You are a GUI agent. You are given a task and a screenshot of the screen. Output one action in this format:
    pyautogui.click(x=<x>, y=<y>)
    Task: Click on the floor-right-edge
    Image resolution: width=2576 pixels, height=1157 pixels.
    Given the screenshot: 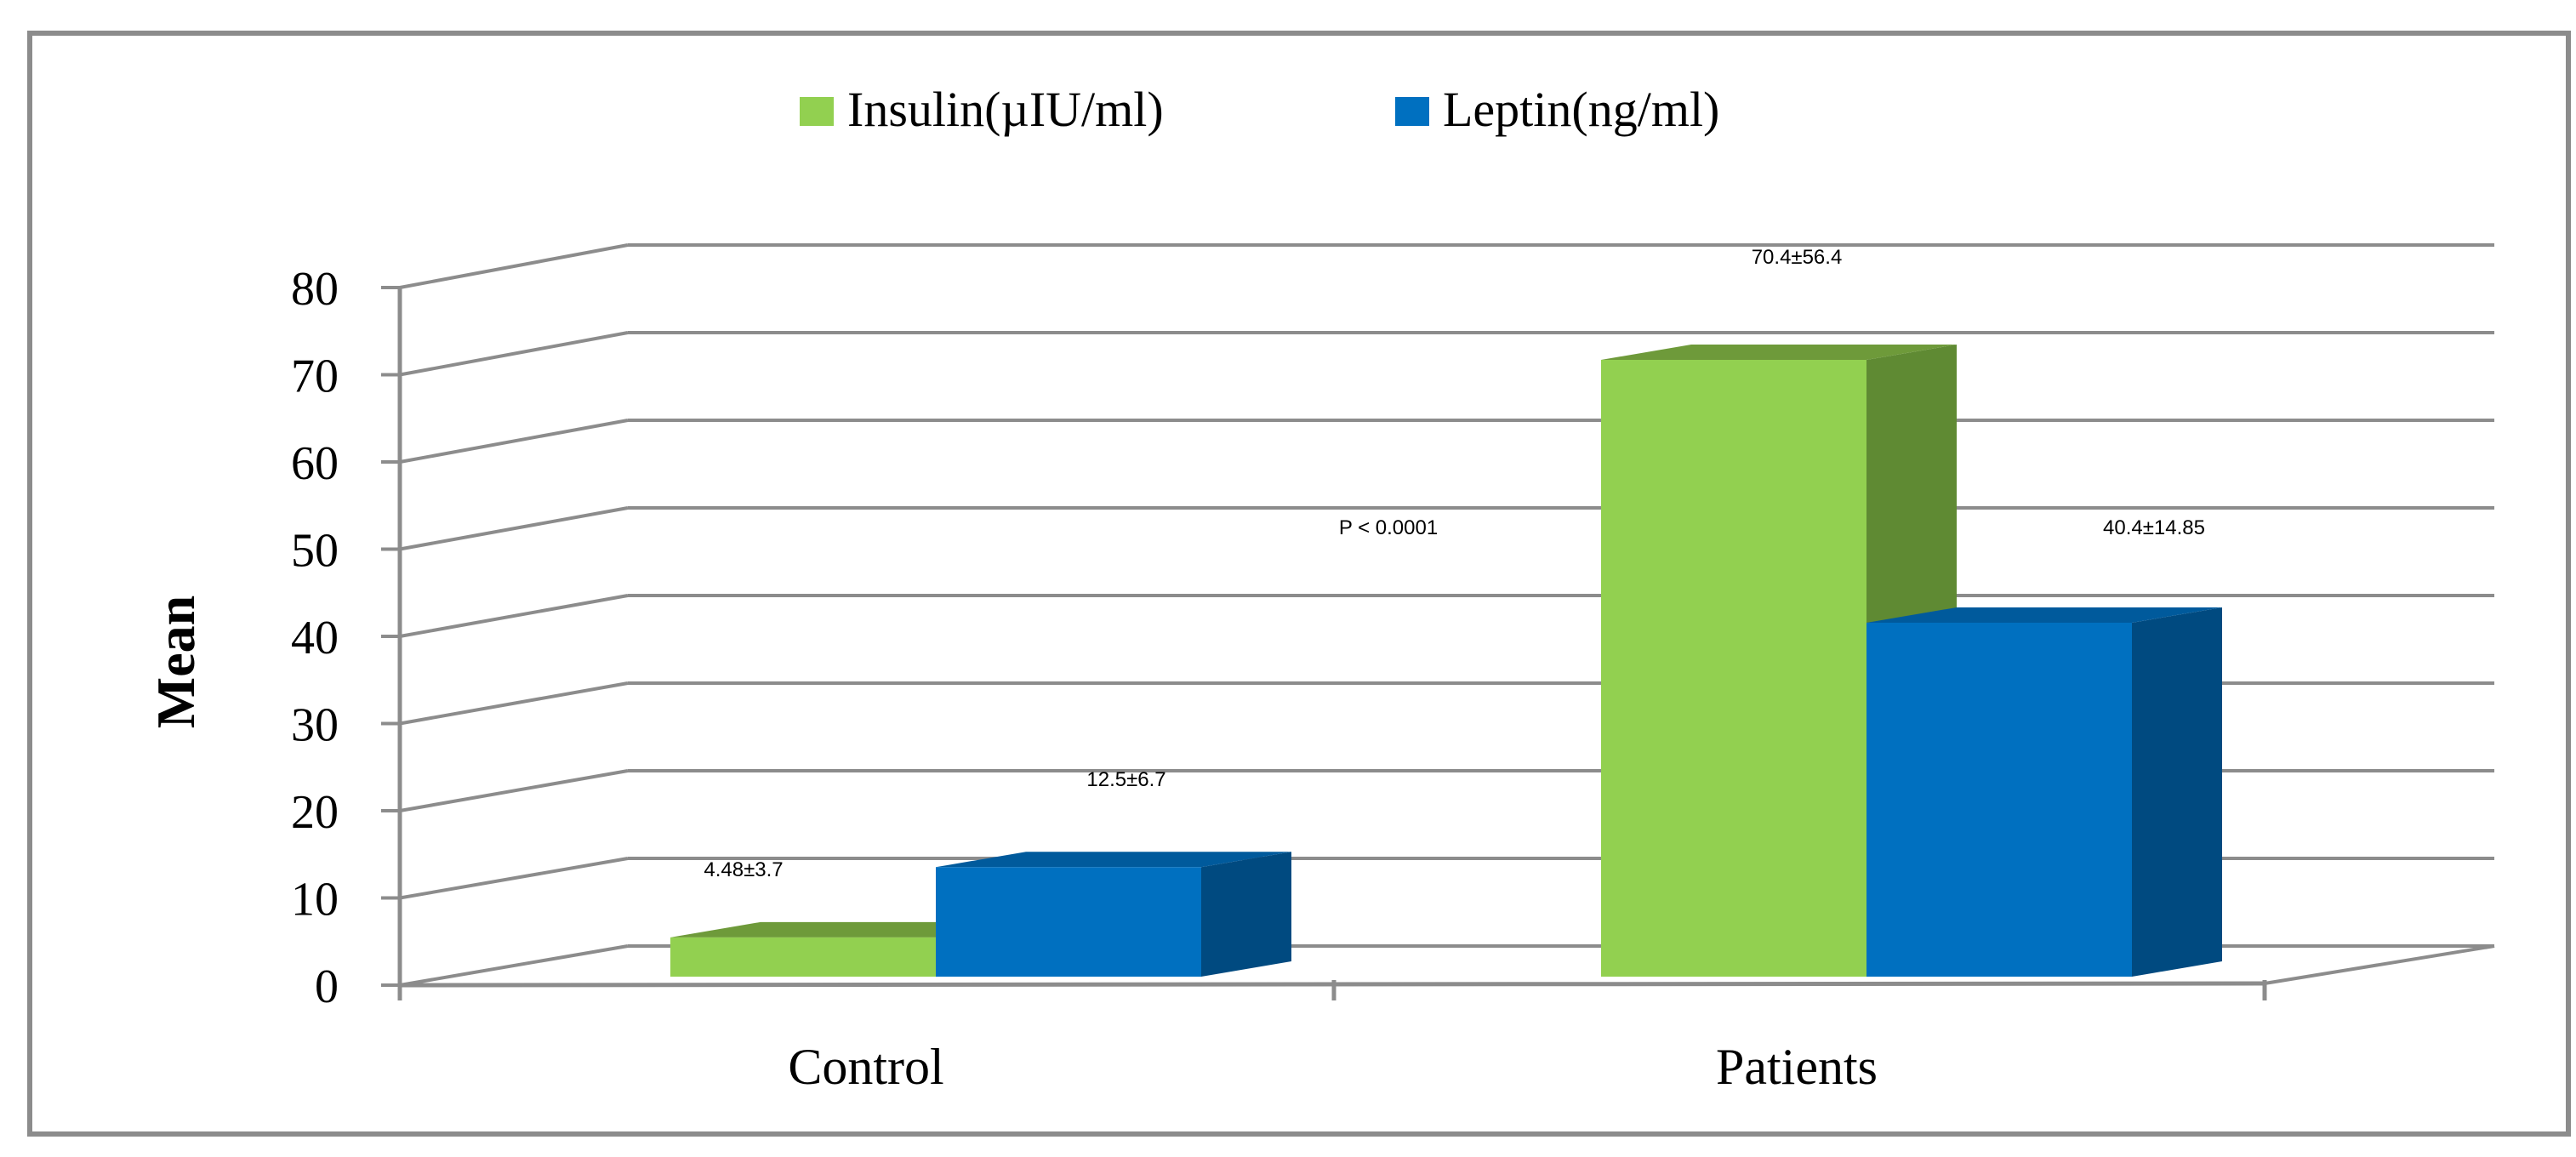 What is the action you would take?
    pyautogui.click(x=2380, y=964)
    